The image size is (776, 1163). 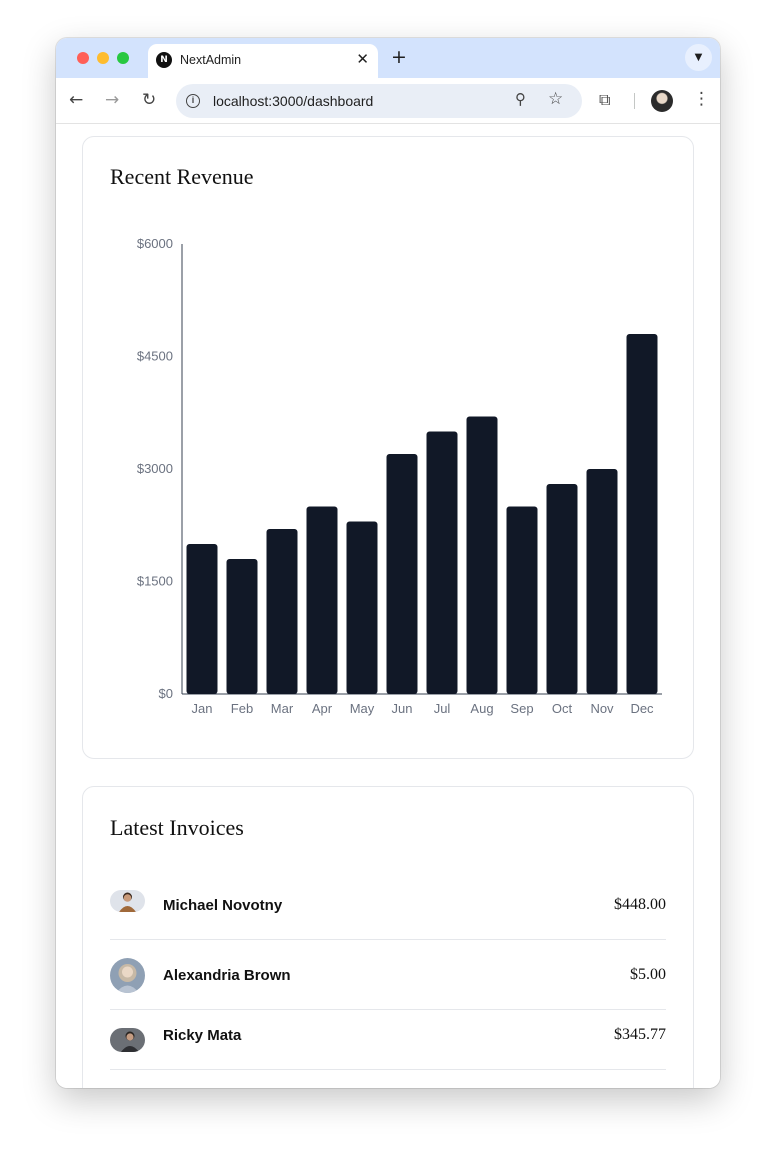 I want to click on kebab-menu-icon: ⋮, so click(x=701, y=99).